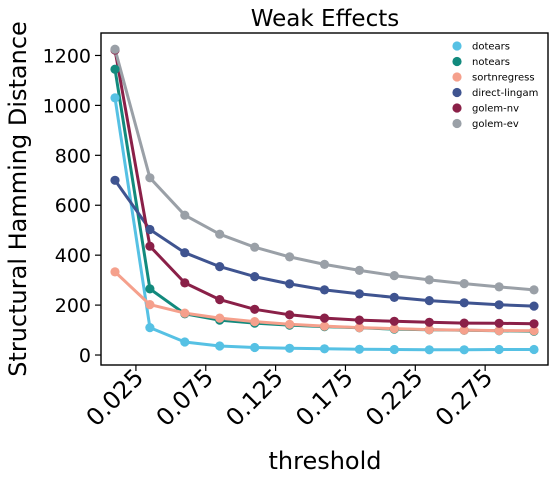 The height and width of the screenshot is (481, 555). I want to click on y-axis: 0 200 400 600 800 1000 1200, so click(72, 206).